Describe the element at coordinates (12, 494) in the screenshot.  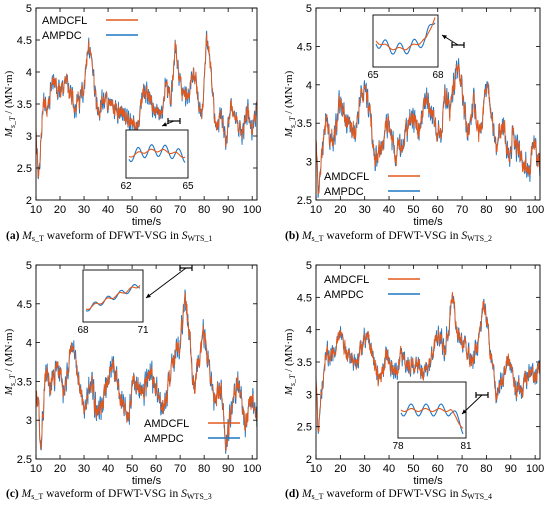
I see `caption-c-label: (c)` at that location.